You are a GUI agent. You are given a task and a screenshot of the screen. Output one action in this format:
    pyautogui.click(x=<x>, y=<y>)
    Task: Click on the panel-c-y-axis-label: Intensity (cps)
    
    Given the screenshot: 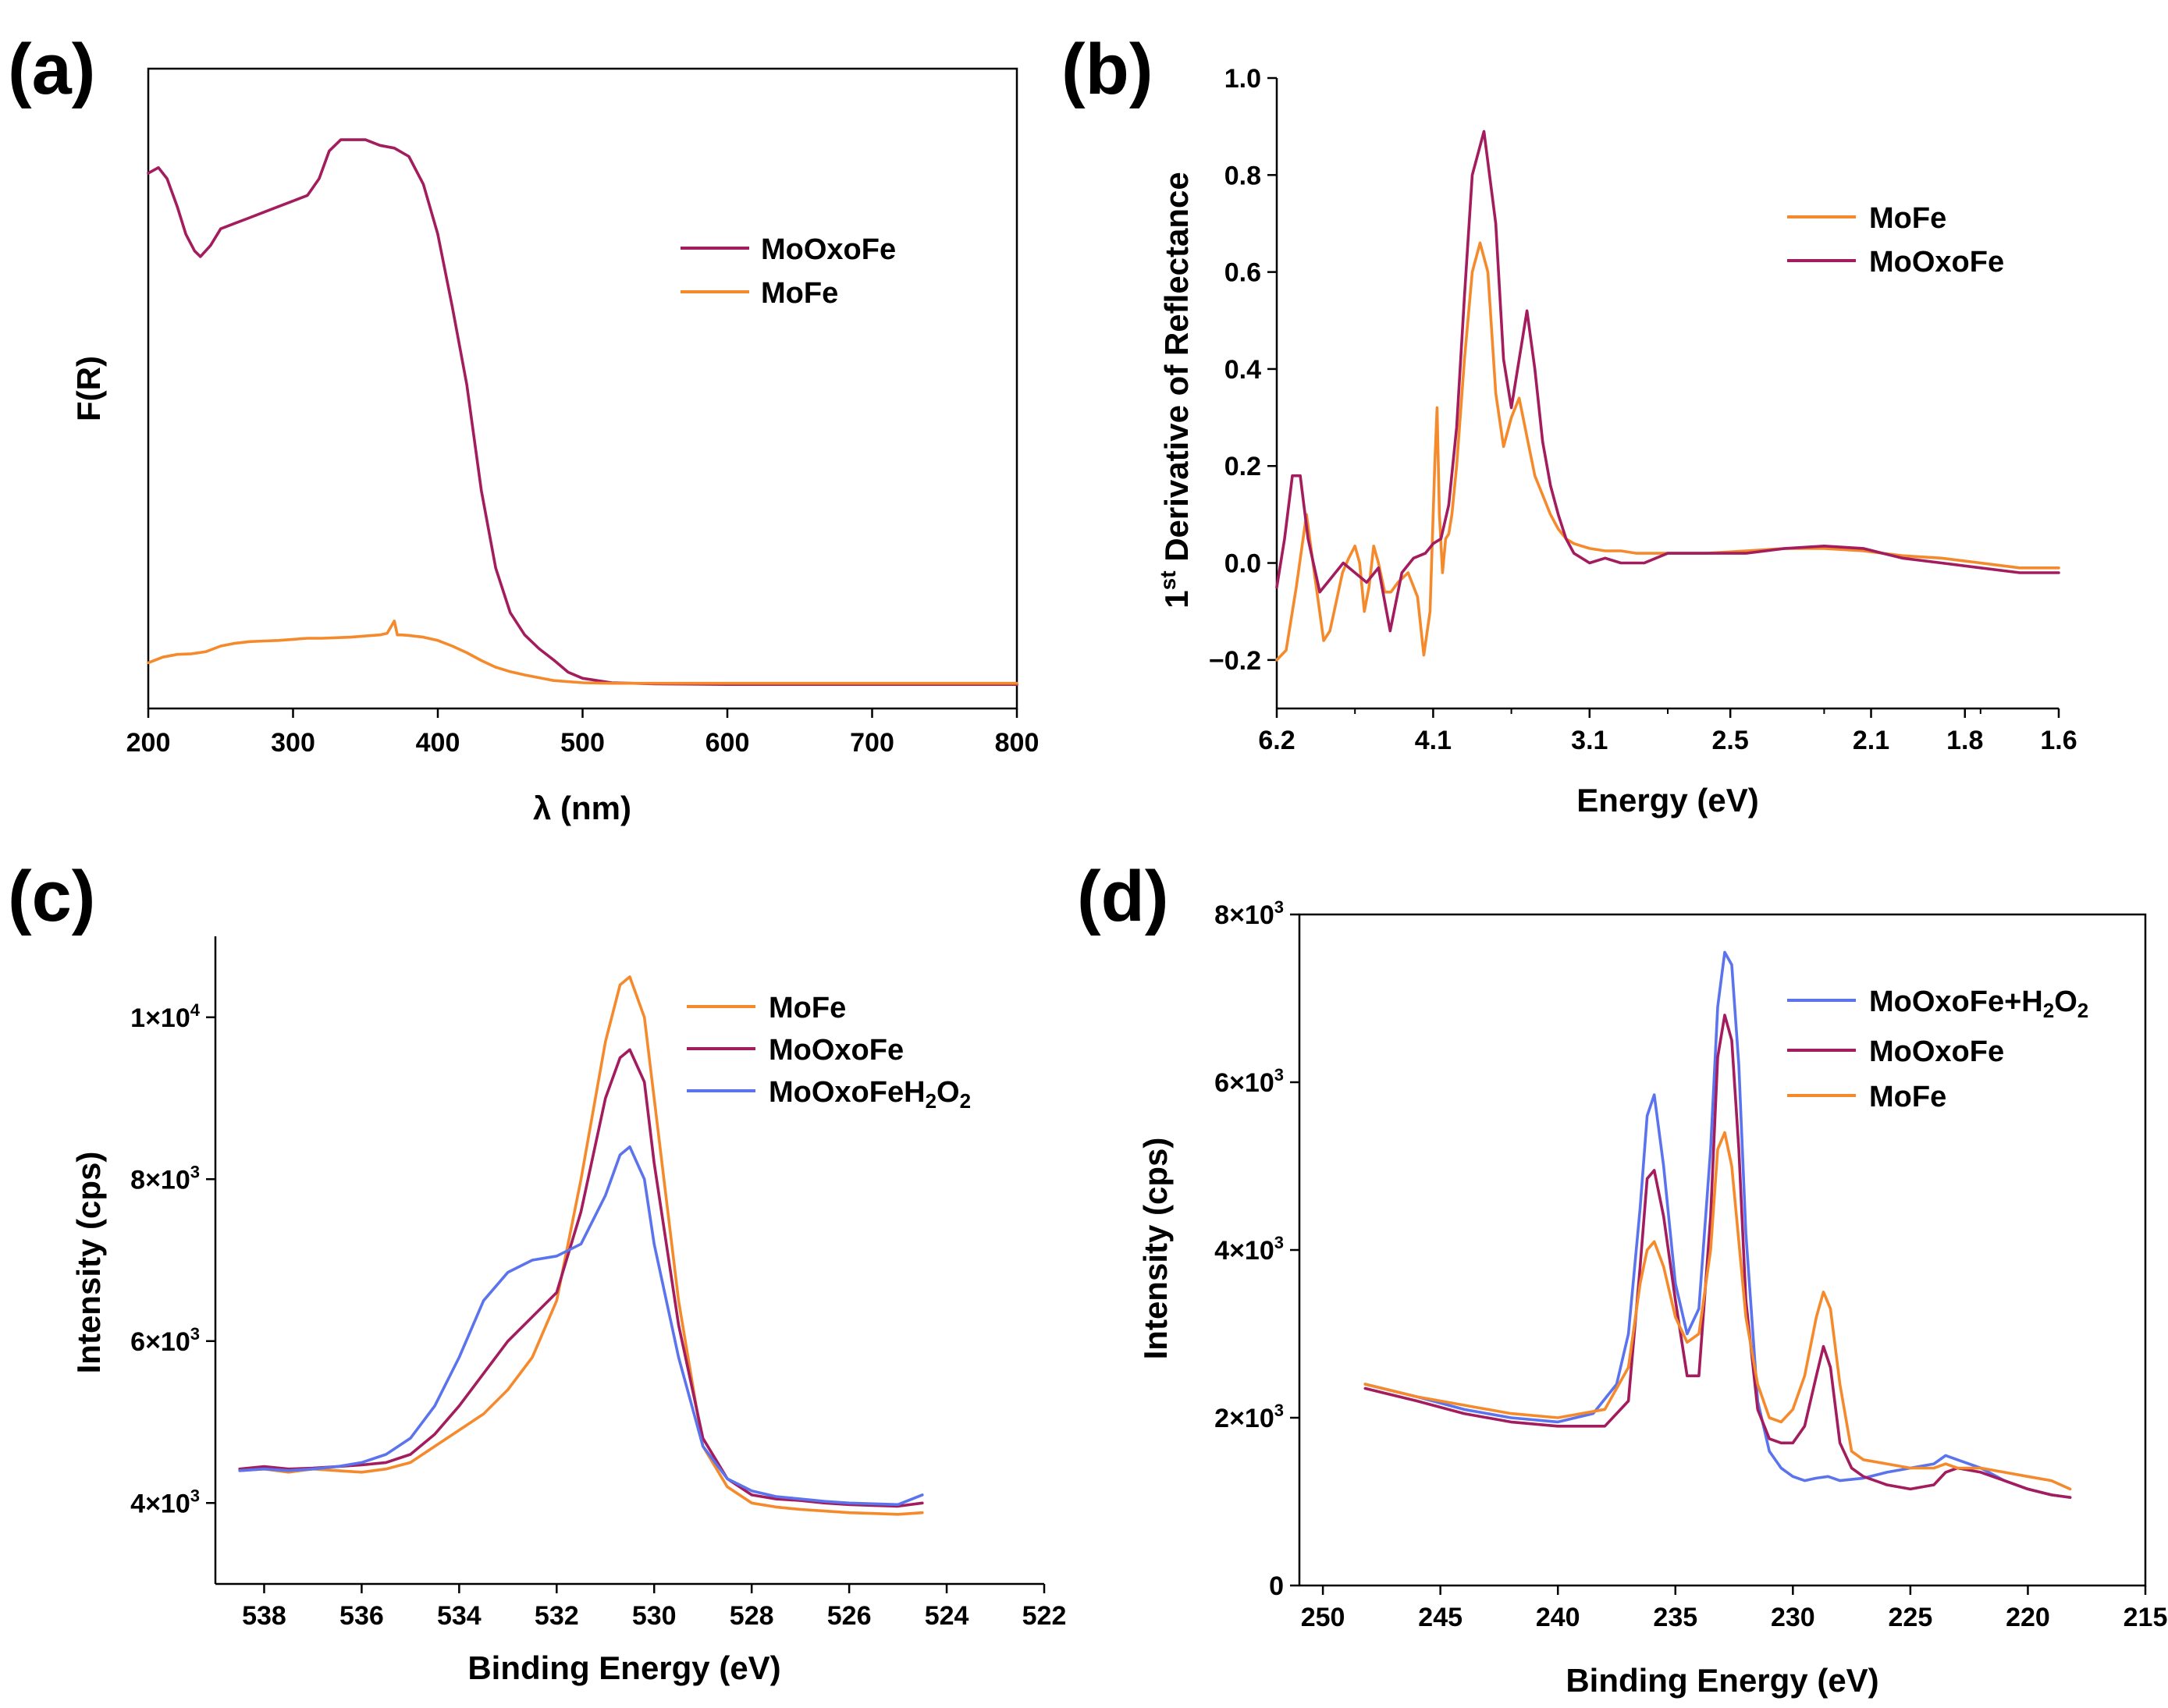 What is the action you would take?
    pyautogui.click(x=88, y=1263)
    